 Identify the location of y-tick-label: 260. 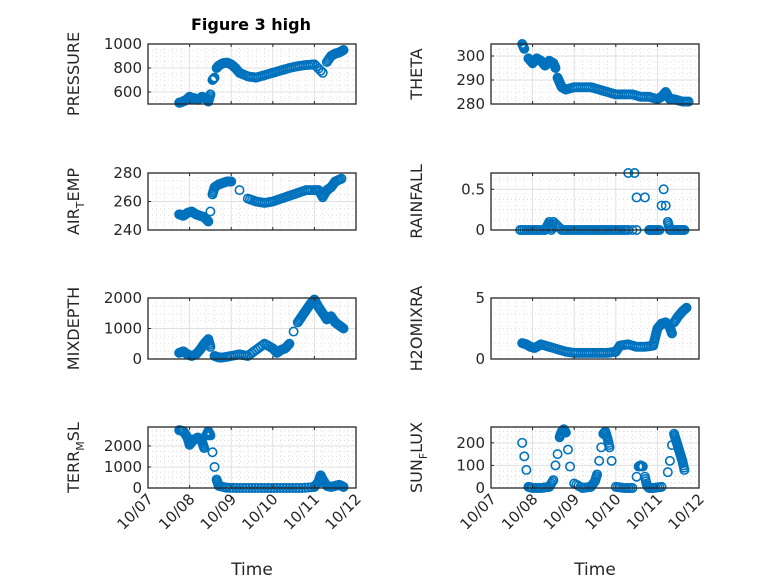
(127, 202).